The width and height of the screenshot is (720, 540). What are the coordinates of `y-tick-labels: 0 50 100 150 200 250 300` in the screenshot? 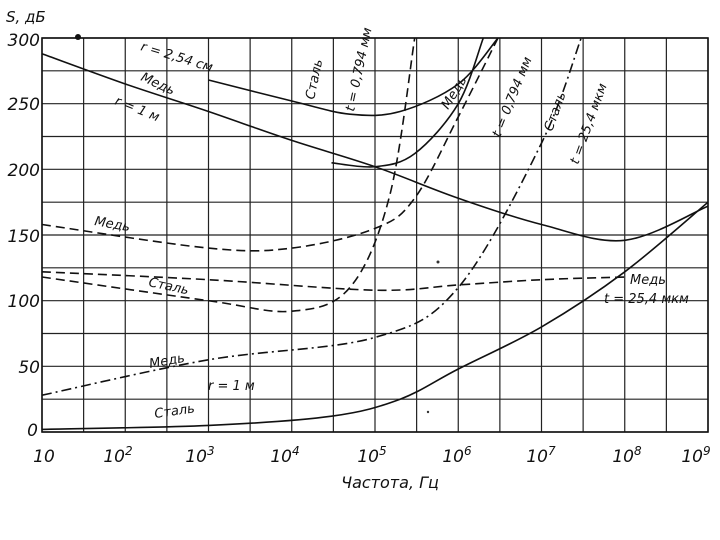 It's located at (24, 236).